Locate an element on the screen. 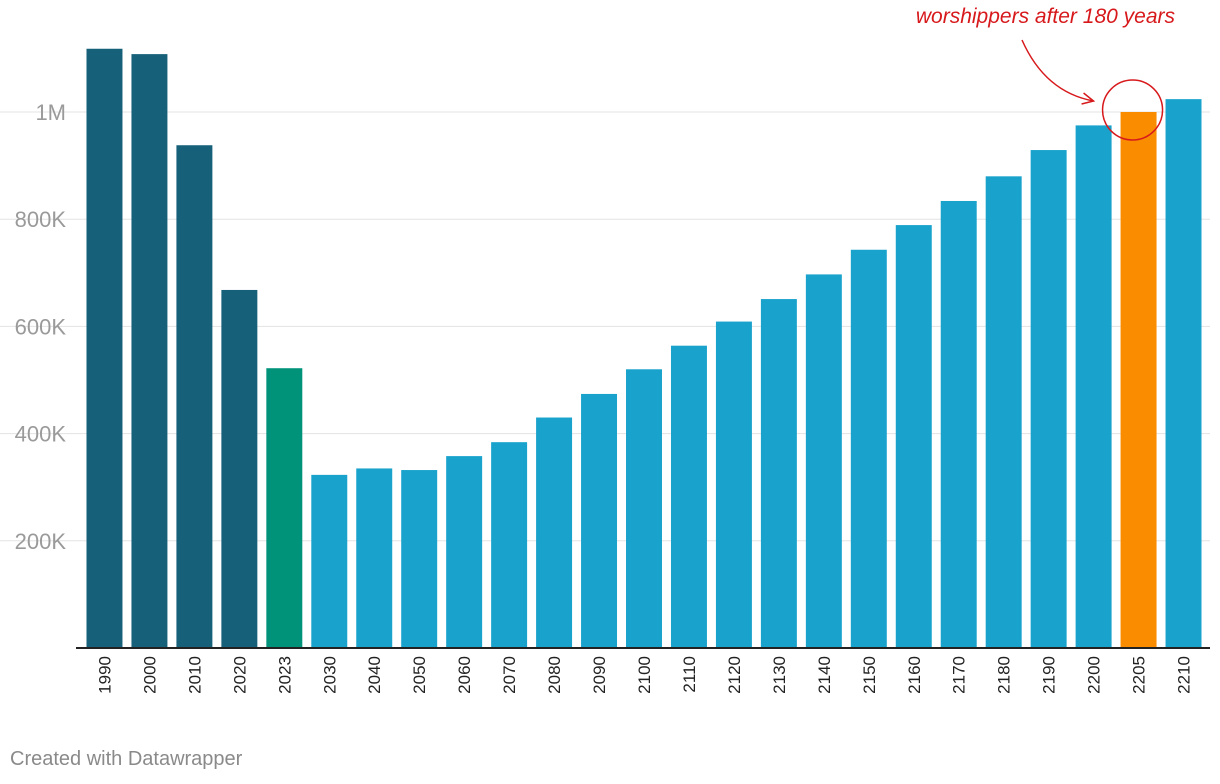  x-tick-label-2130: 2130 is located at coordinates (779, 675).